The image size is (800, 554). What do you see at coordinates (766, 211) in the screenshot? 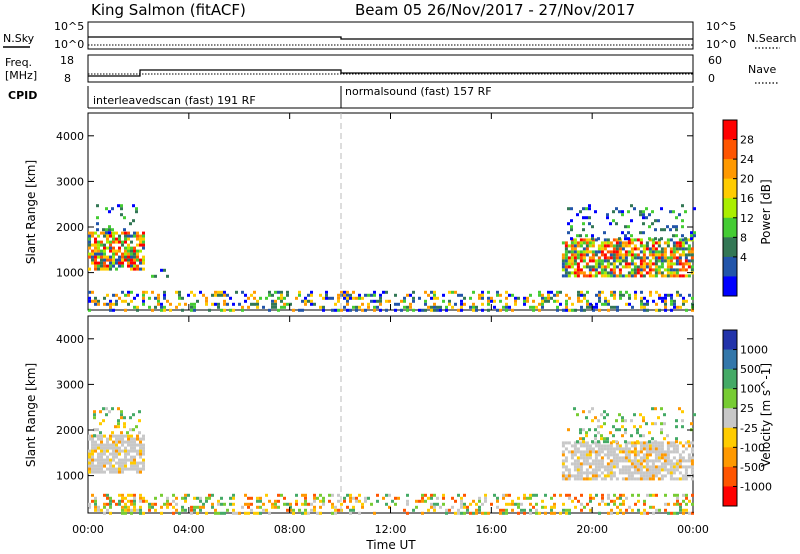
I see `power-colorbar-label: Power [dB]` at bounding box center [766, 211].